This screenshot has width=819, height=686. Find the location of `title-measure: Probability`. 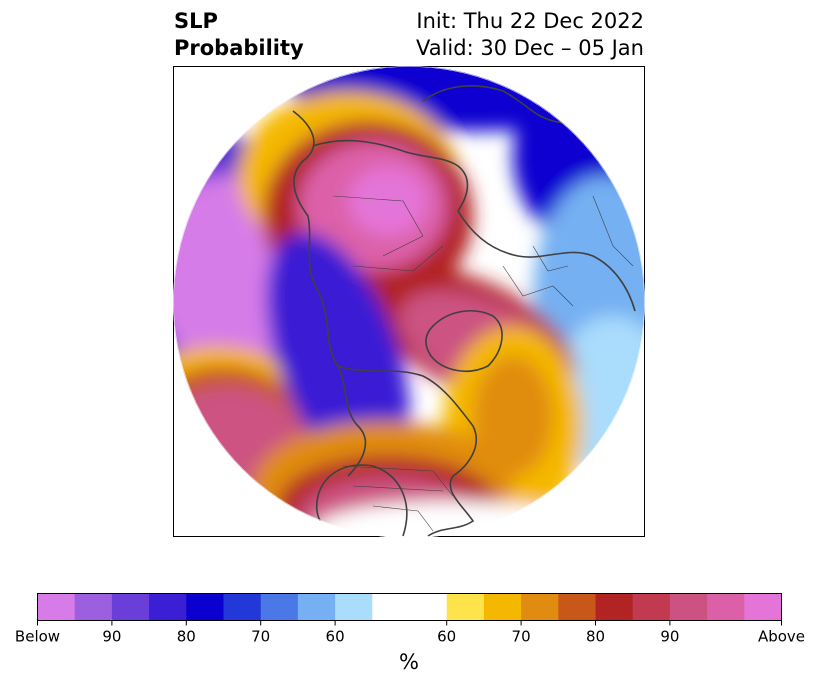

title-measure: Probability is located at coordinates (239, 48).